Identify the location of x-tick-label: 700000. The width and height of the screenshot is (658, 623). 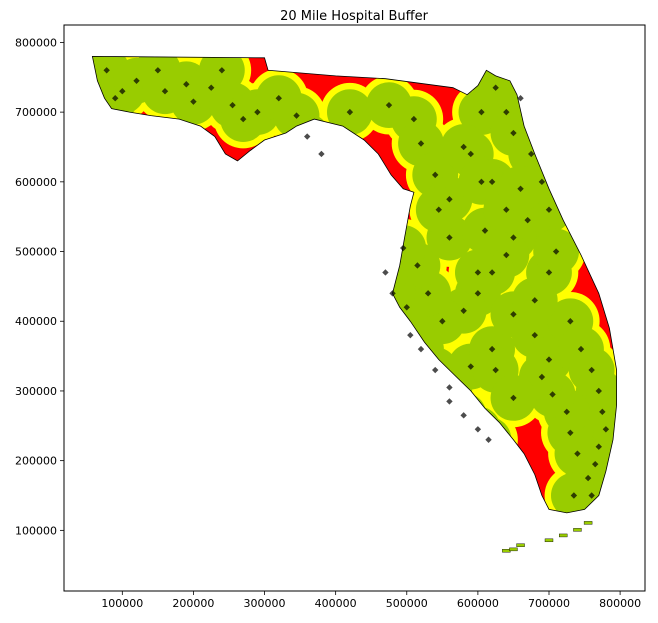
(549, 603).